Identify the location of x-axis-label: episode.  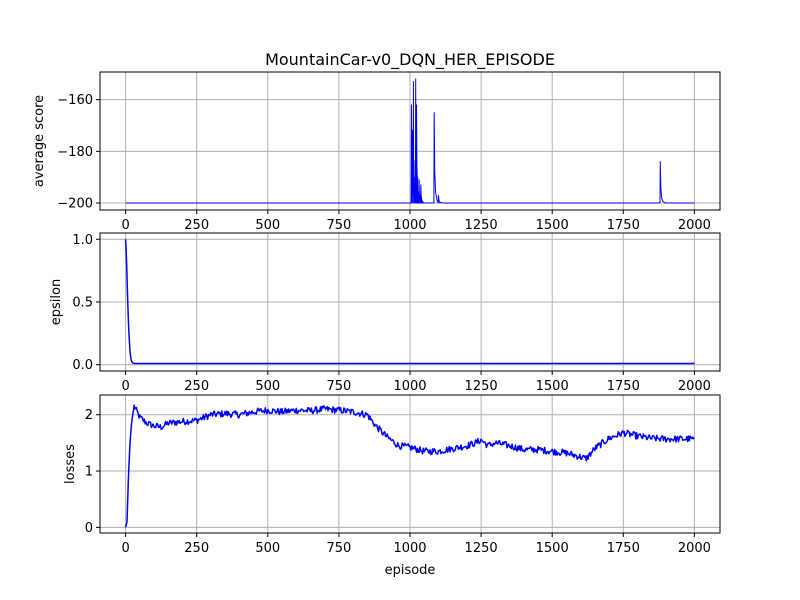
(410, 570).